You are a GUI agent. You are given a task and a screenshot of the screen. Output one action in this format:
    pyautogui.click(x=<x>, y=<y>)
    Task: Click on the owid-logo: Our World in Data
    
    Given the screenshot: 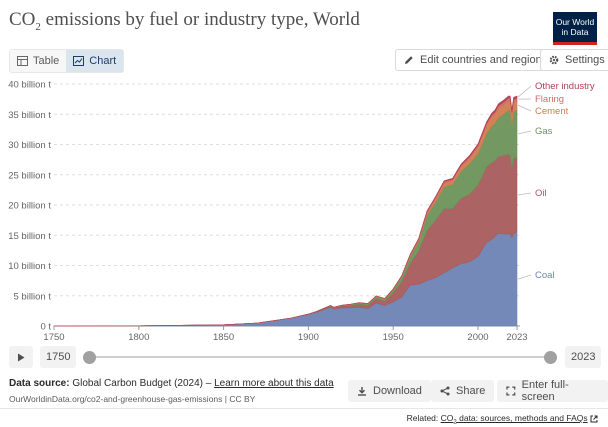 What is the action you would take?
    pyautogui.click(x=575, y=28)
    